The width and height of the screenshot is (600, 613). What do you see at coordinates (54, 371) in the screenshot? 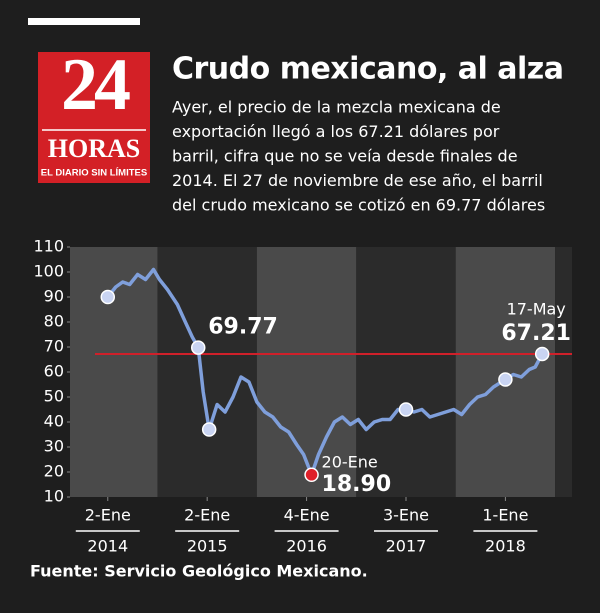
I see `y-tick-label: 60` at bounding box center [54, 371].